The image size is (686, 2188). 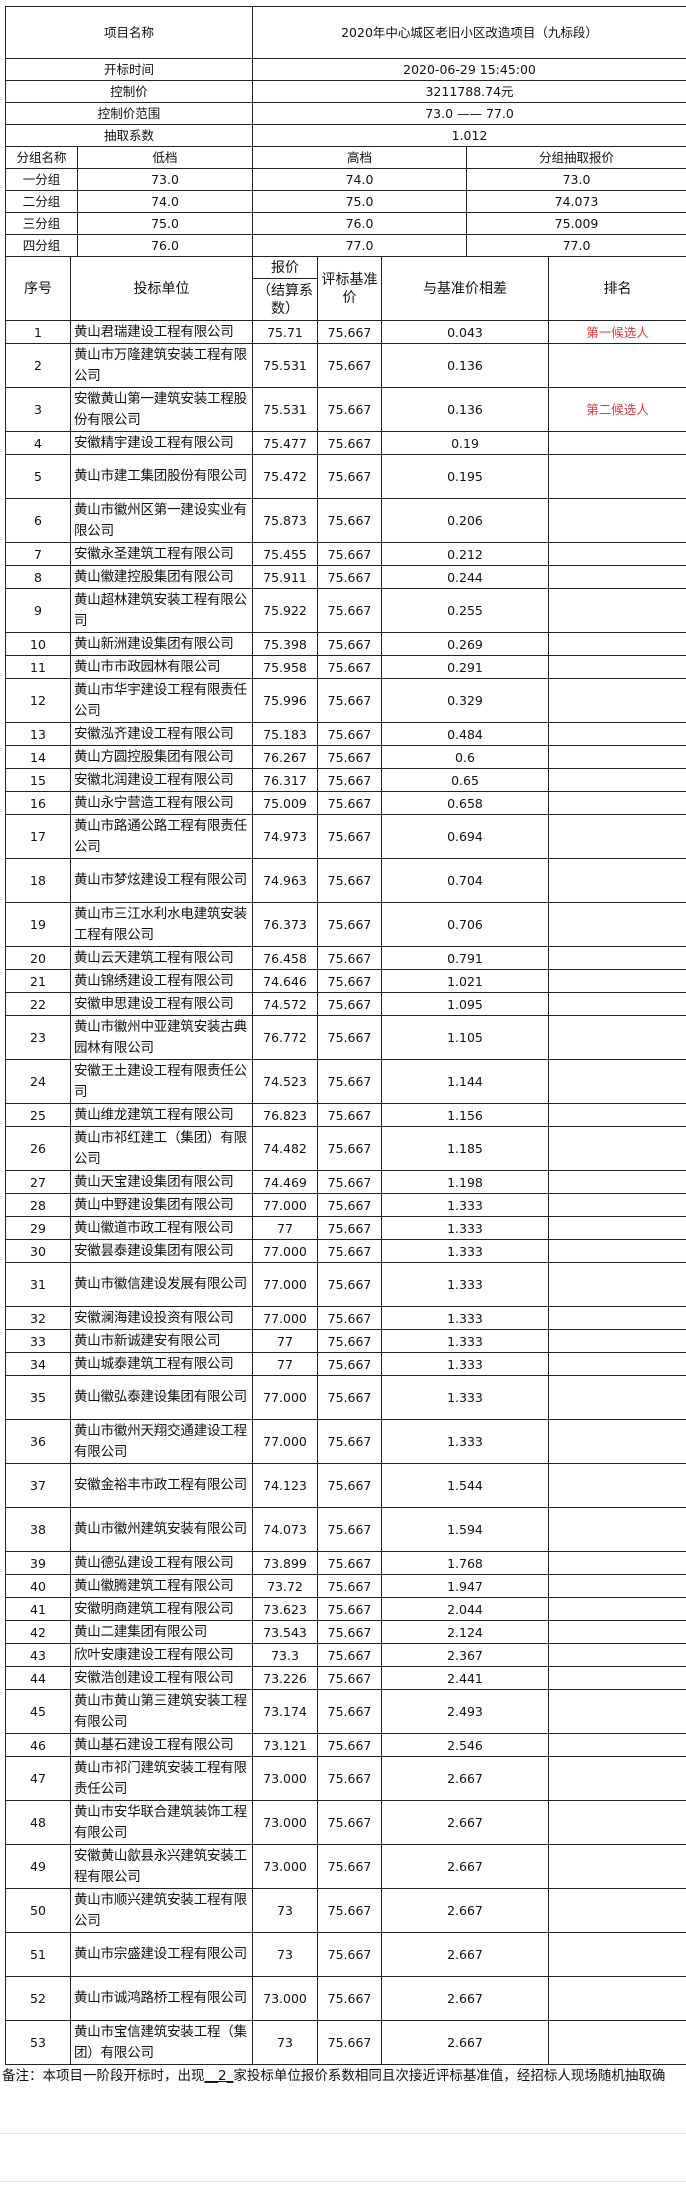 What do you see at coordinates (345, 981) in the screenshot?
I see `table-row: 21 黄山锦绣建设工程有限公司 74.646 75.667 1.021` at bounding box center [345, 981].